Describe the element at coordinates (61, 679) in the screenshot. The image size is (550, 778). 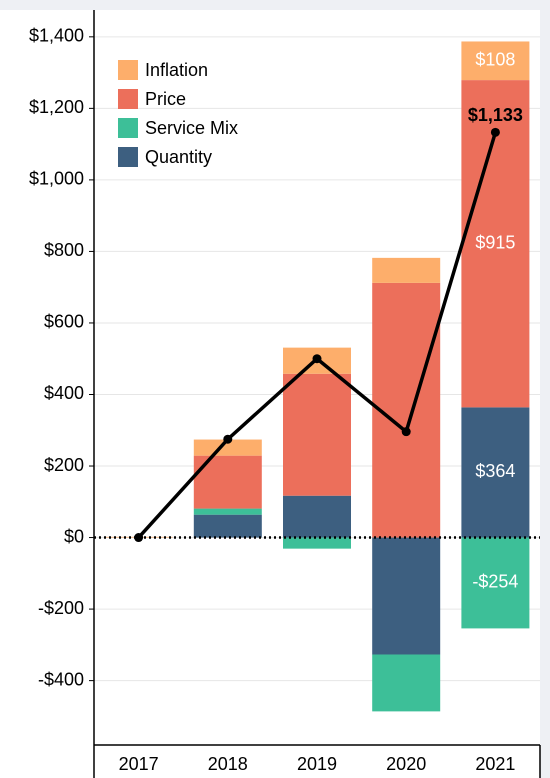
I see `y-tick-label: -$400` at that location.